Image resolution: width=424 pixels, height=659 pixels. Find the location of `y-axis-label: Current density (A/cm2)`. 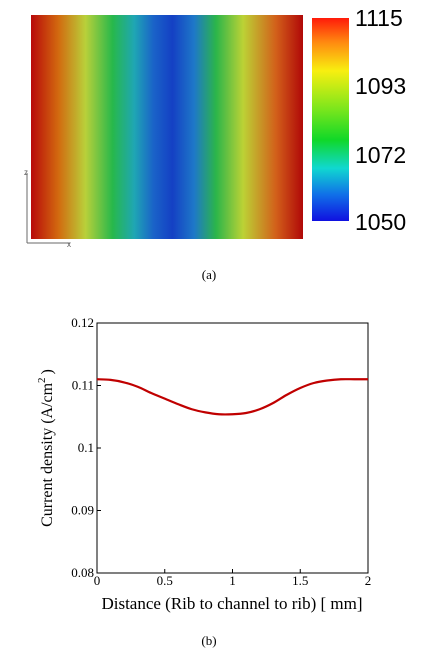

y-axis-label: Current density (A/cm2) is located at coordinates (46, 448).